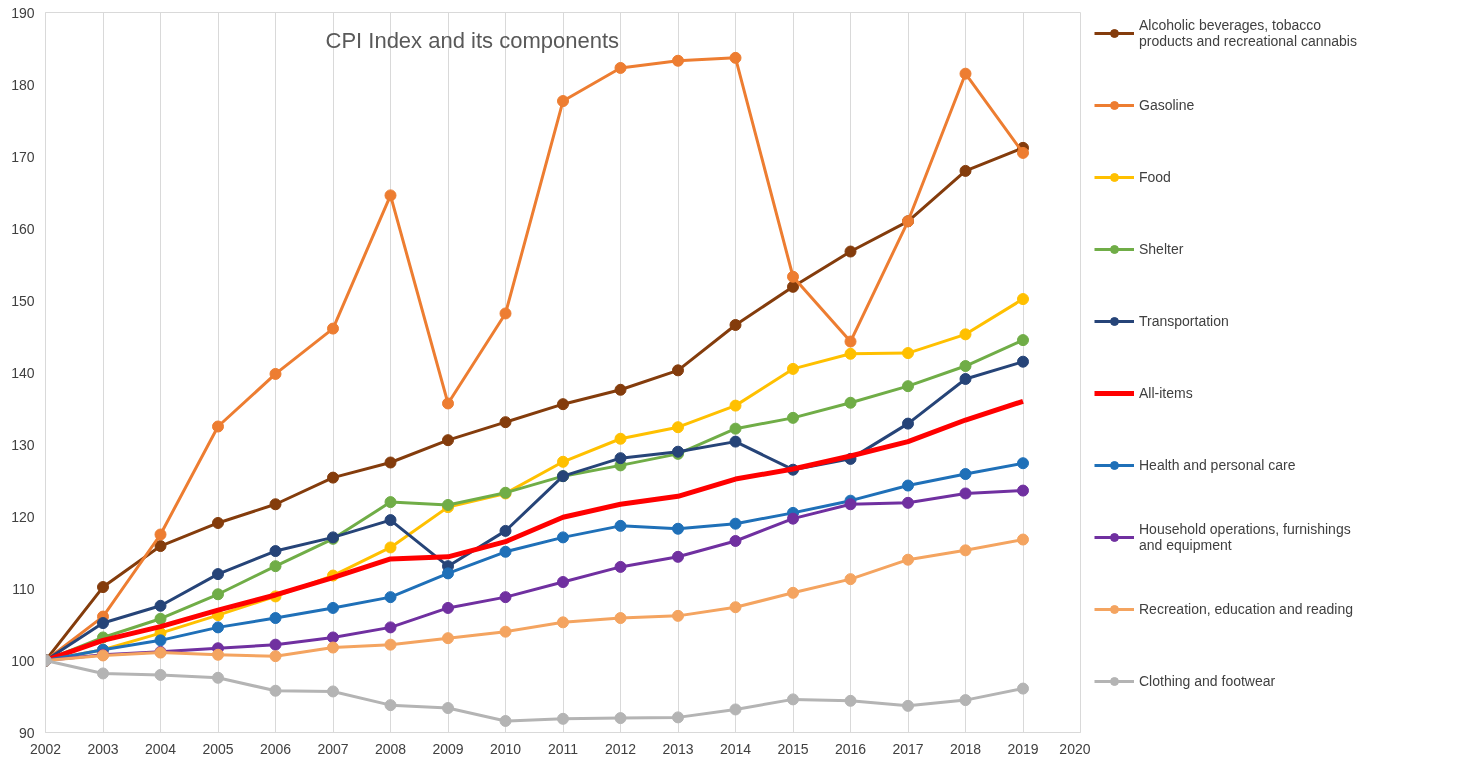  What do you see at coordinates (1023, 748) in the screenshot?
I see `x-tick-label: 2019` at bounding box center [1023, 748].